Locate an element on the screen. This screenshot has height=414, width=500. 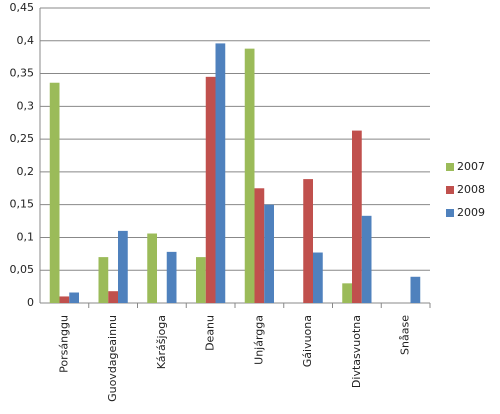
x-tick-label: Kárášjoga is located at coordinates (161, 342).